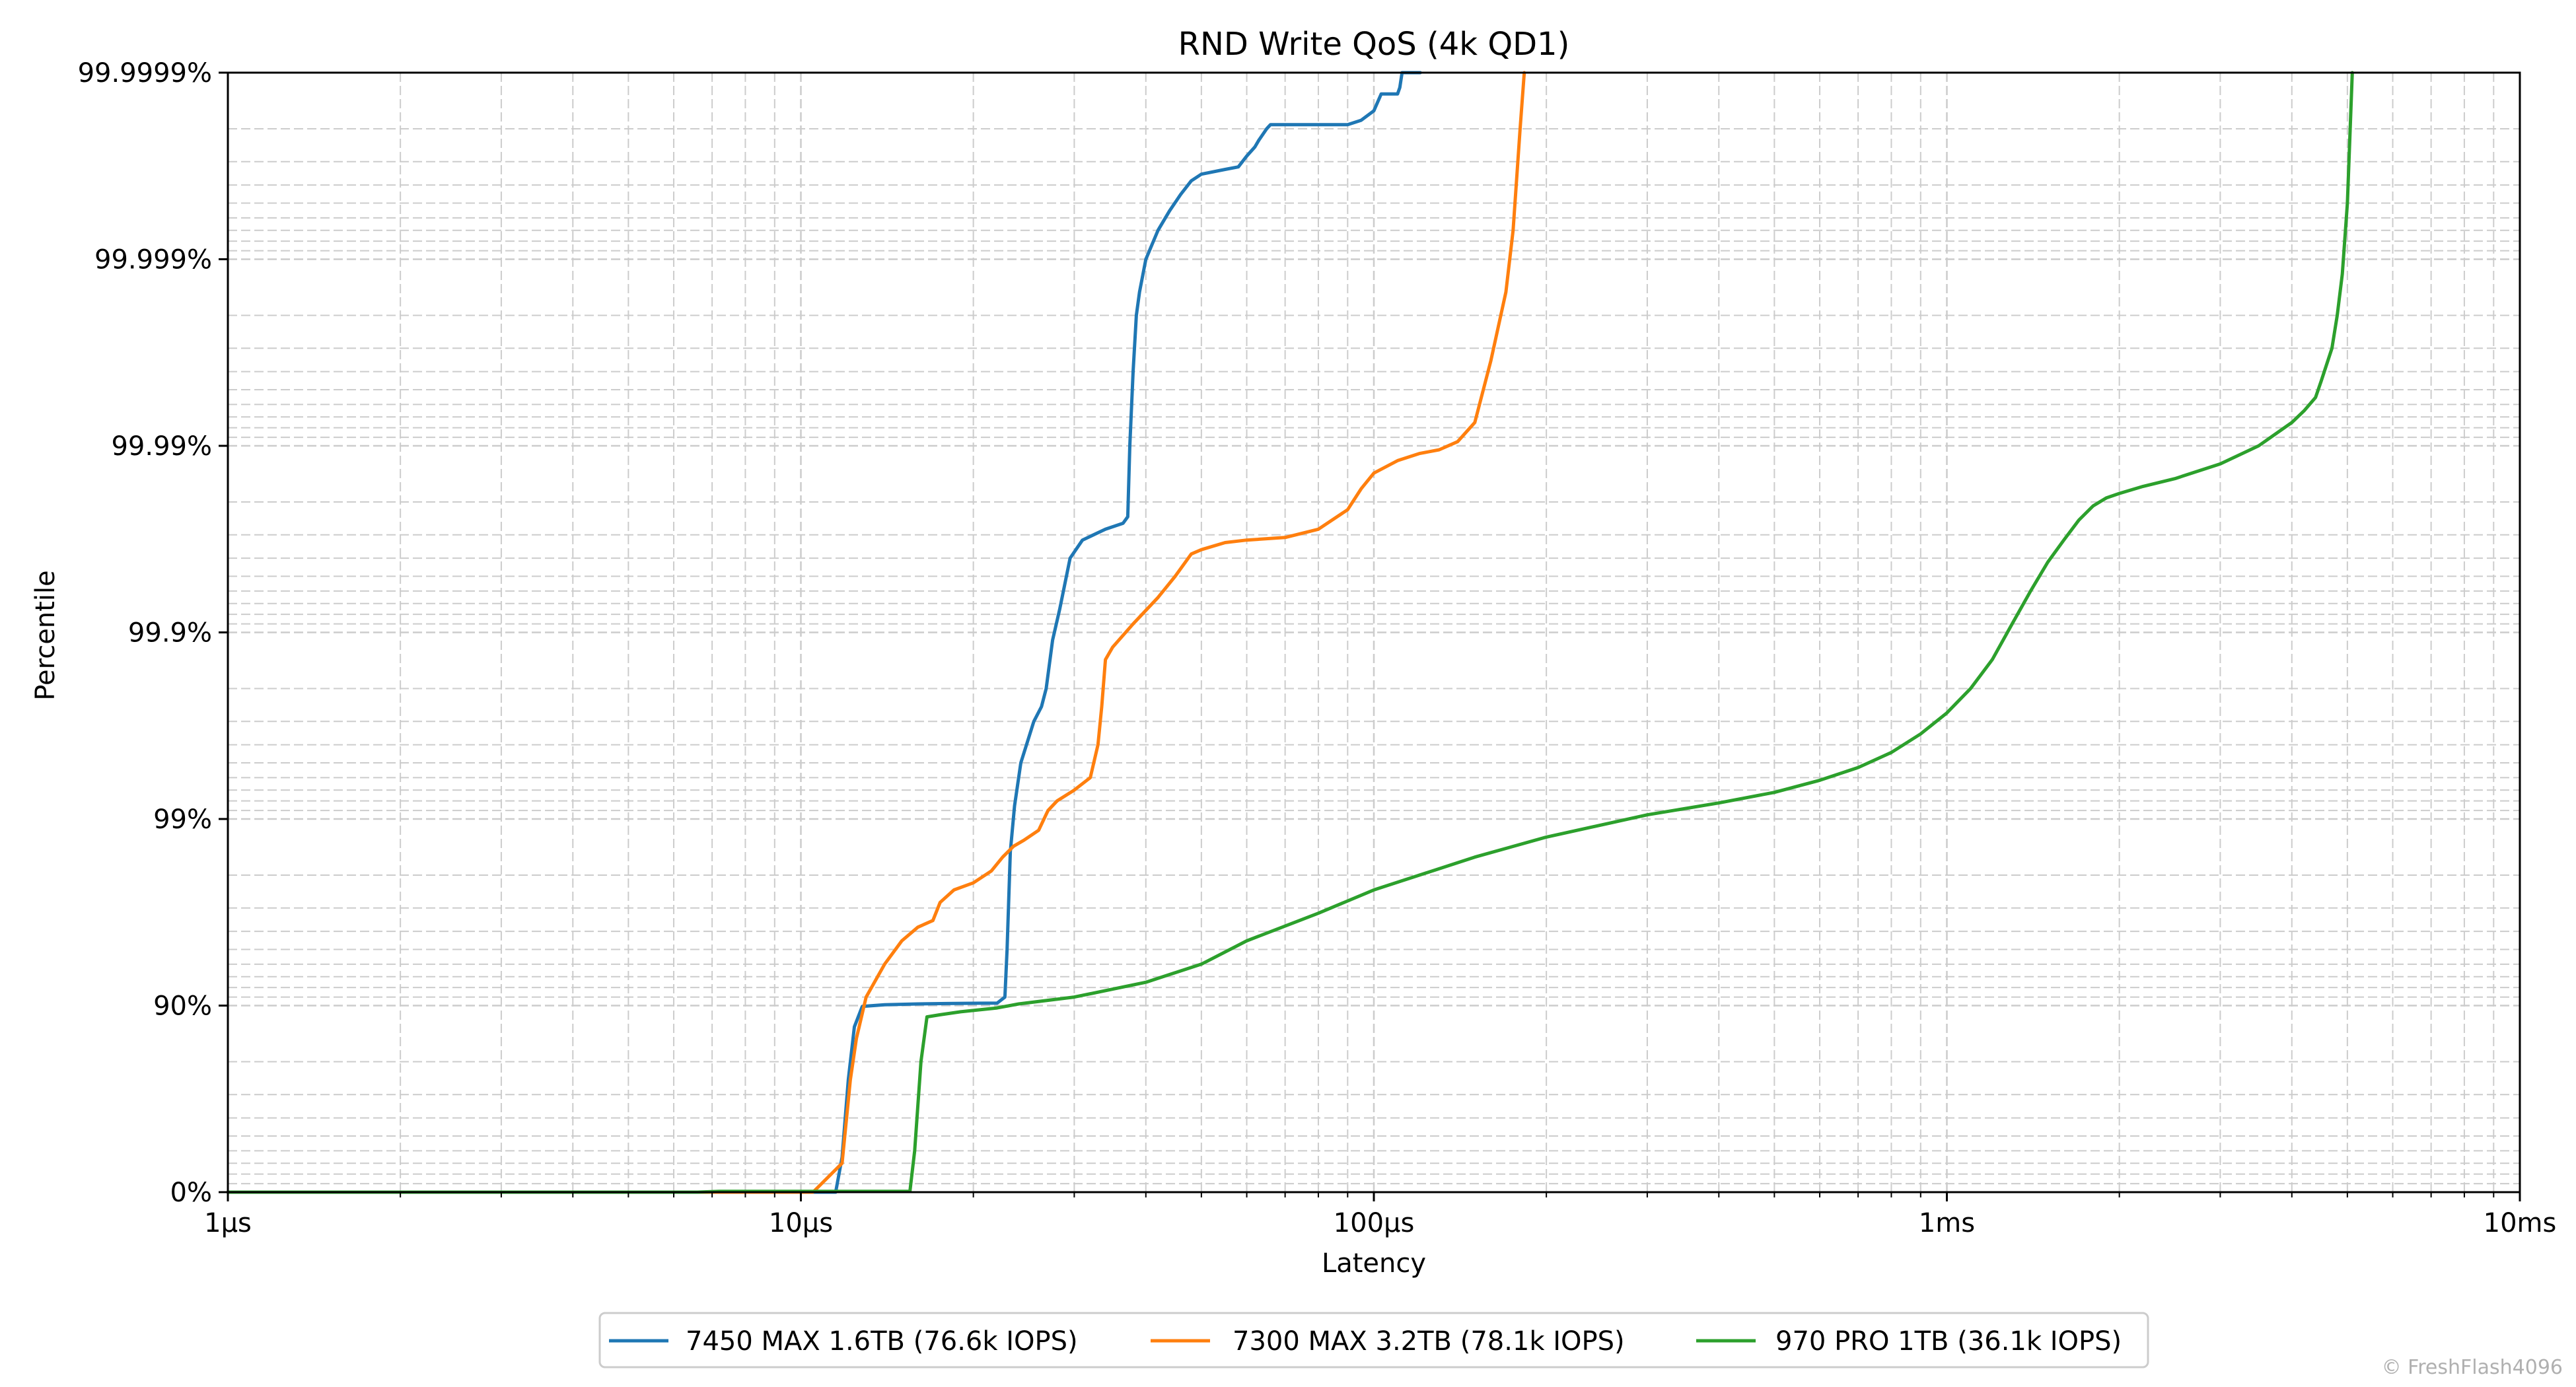 This screenshot has width=2576, height=1387. I want to click on y-tick-label: 0%, so click(191, 1193).